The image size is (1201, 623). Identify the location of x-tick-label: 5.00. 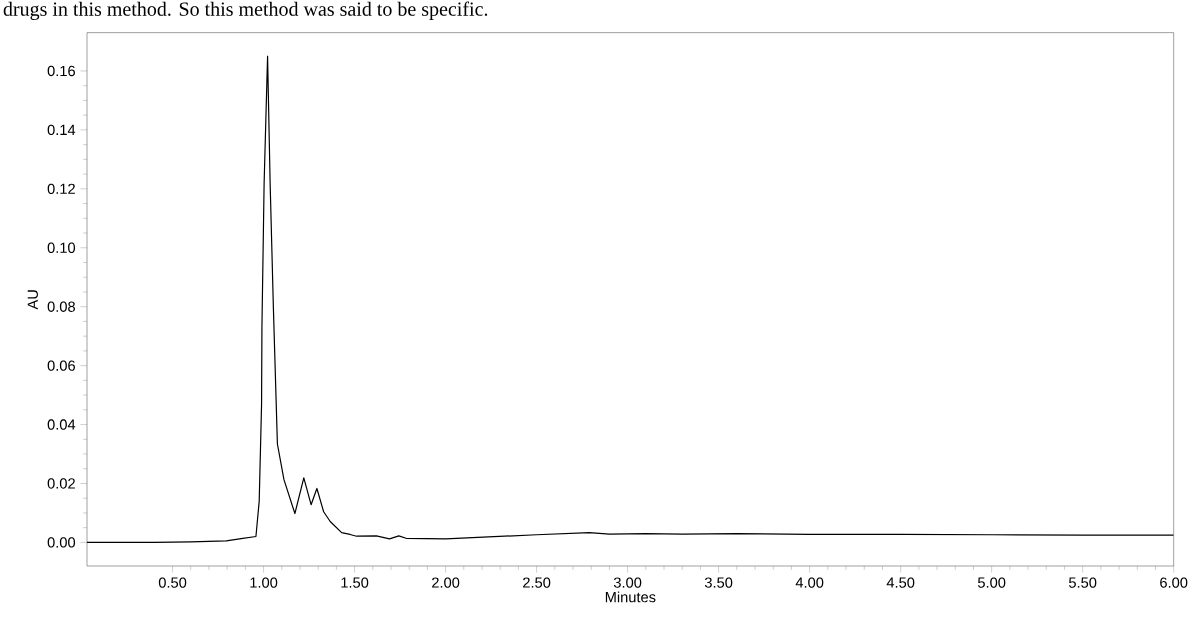
(991, 582).